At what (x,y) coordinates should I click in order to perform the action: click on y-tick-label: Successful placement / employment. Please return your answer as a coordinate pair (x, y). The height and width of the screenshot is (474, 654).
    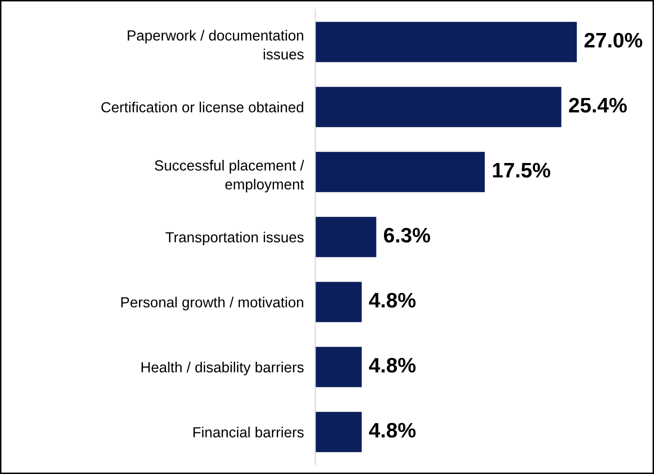
    Looking at the image, I should click on (229, 176).